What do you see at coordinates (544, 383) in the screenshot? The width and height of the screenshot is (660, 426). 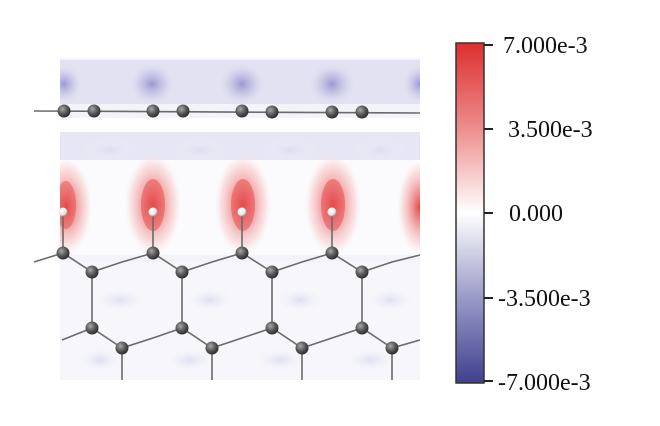 I see `colorbar-tick-label: -7.000e-3` at bounding box center [544, 383].